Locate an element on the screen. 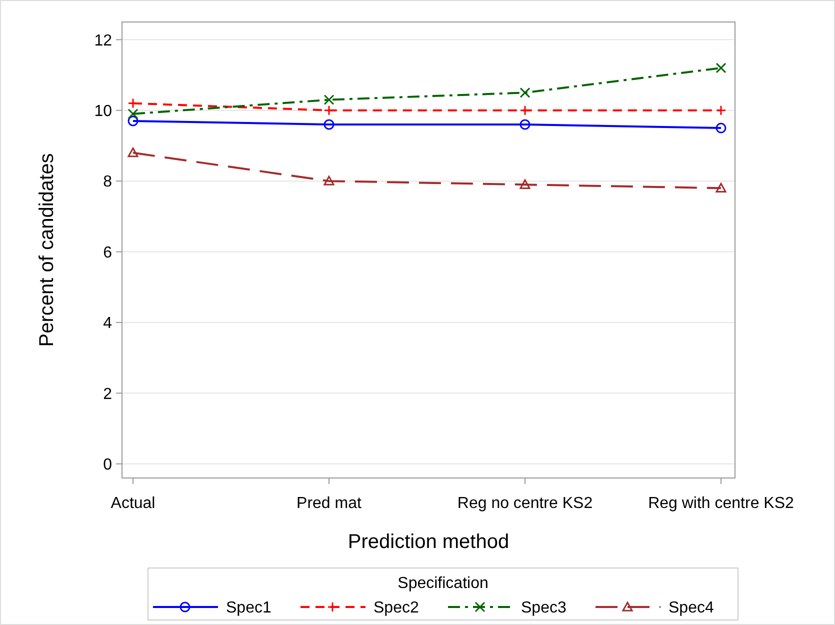 The width and height of the screenshot is (835, 625). y-tick-label: 4 is located at coordinates (107, 323).